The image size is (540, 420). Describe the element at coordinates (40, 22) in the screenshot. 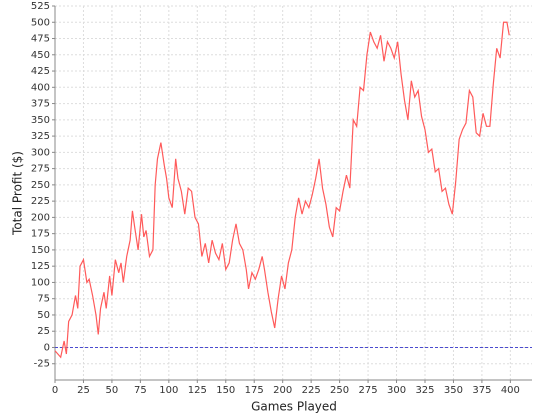

I see `y-tick-label: 500` at that location.